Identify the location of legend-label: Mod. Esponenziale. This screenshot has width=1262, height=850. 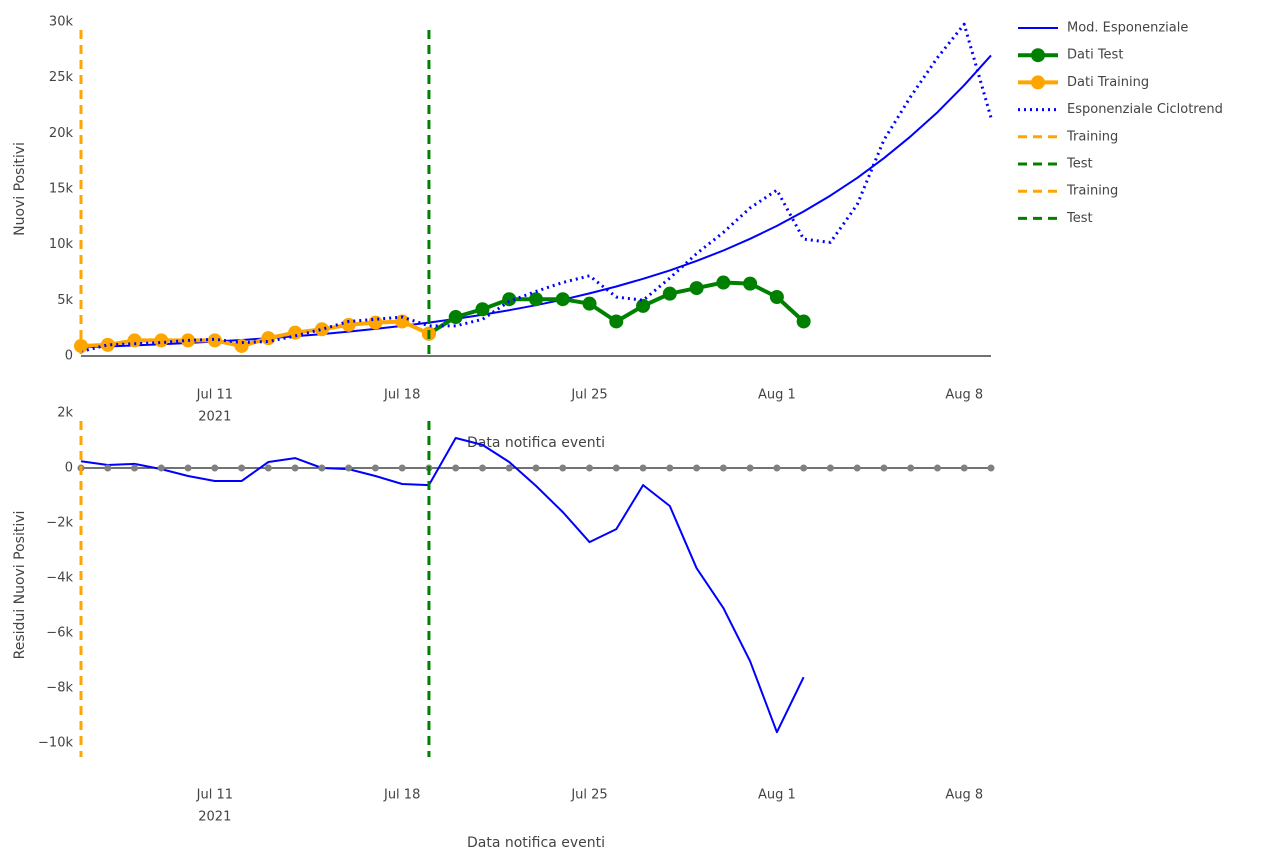
(1127, 28).